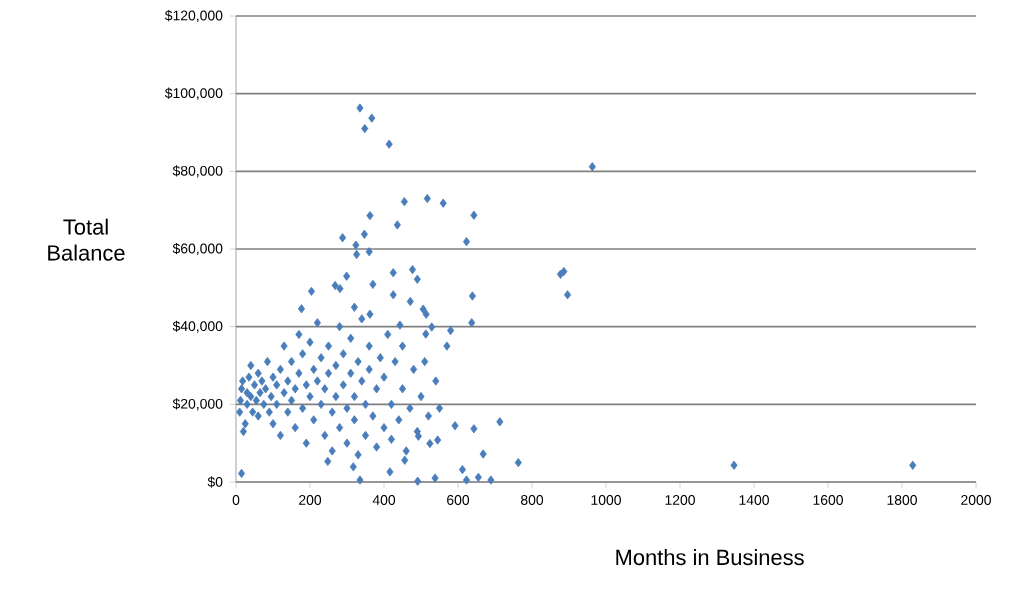 The image size is (1024, 604). I want to click on y-axis-title: Total Balance, so click(86, 239).